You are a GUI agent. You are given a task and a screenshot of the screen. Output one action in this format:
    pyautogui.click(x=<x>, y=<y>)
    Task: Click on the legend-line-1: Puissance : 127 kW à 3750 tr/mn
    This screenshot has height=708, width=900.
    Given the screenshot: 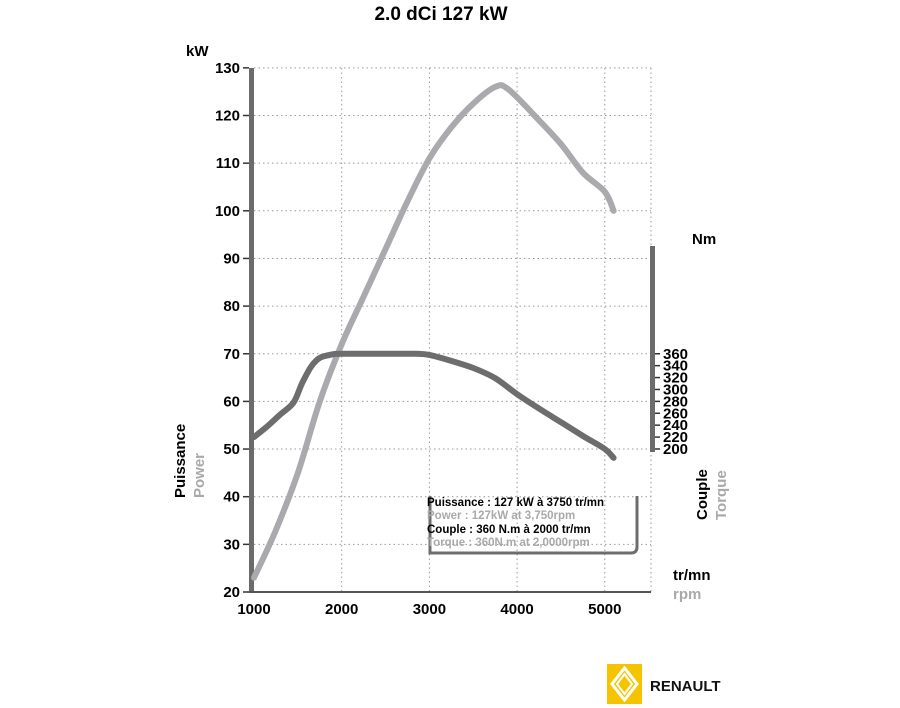 What is the action you would take?
    pyautogui.click(x=515, y=503)
    